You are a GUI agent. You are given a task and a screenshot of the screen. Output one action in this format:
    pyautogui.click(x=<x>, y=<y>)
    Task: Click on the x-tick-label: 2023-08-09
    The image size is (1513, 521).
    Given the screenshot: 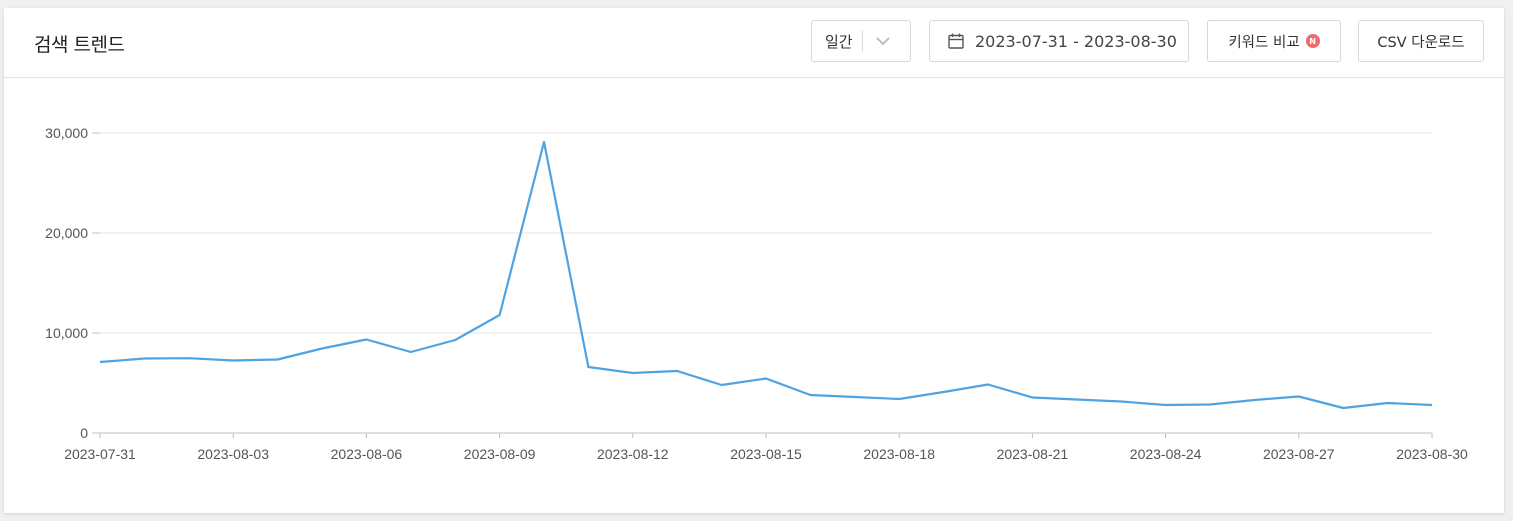 What is the action you would take?
    pyautogui.click(x=500, y=454)
    